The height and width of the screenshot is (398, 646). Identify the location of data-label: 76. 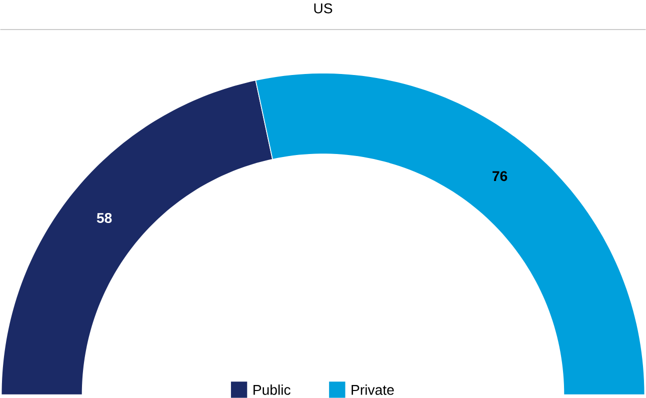
(500, 176).